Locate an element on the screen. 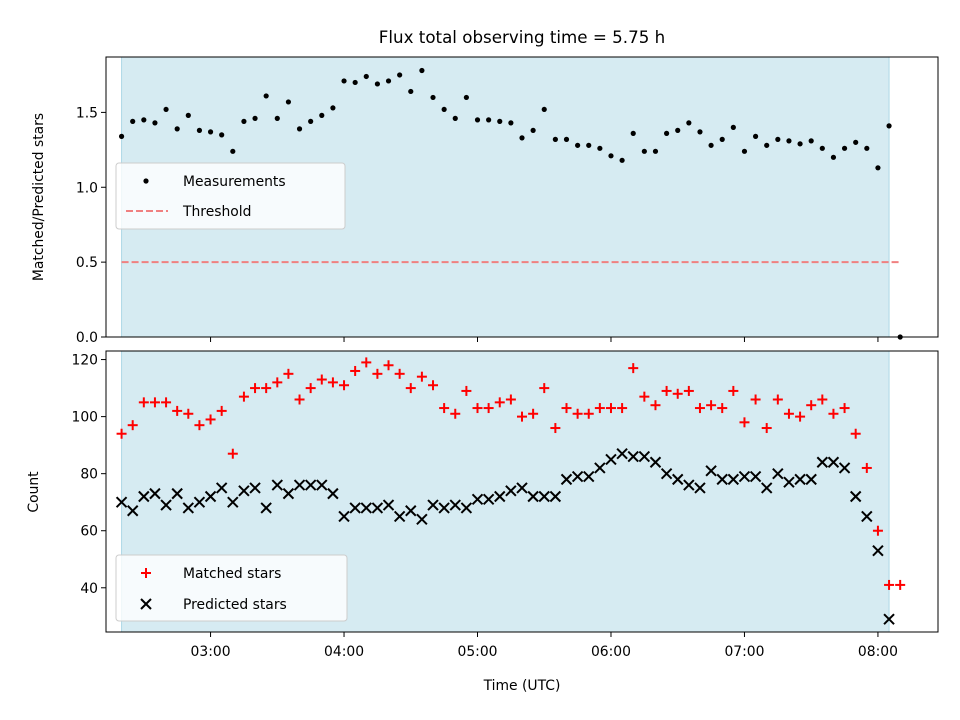  bottom-legend: Matched stars Predicted stars is located at coordinates (231, 588).